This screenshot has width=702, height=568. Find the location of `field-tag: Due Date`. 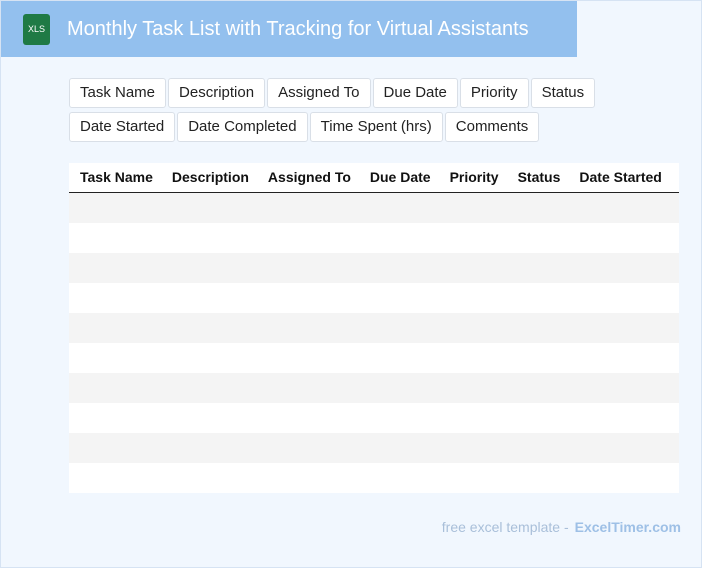

field-tag: Due Date is located at coordinates (415, 93).